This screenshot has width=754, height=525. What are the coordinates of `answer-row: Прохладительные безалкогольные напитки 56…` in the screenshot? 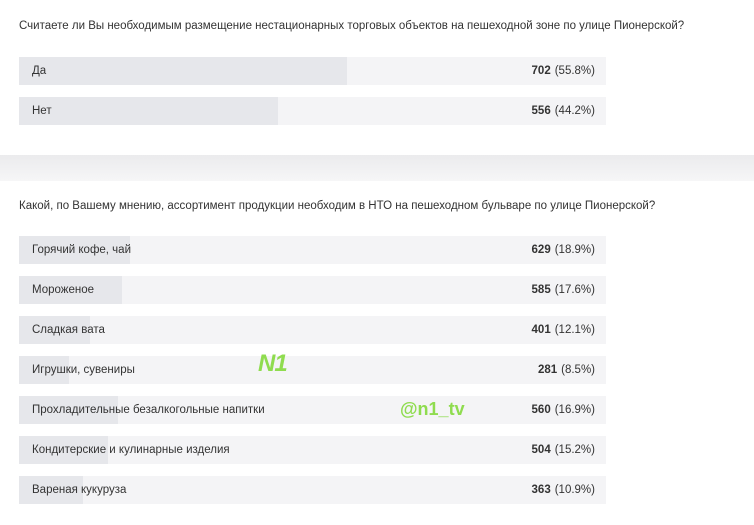 It's located at (312, 410).